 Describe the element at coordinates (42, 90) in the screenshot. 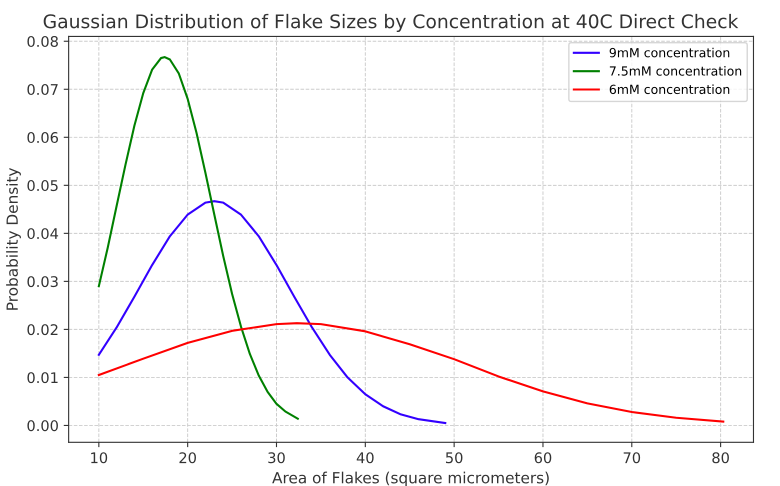

I see `y-tick-label: 0.07` at that location.